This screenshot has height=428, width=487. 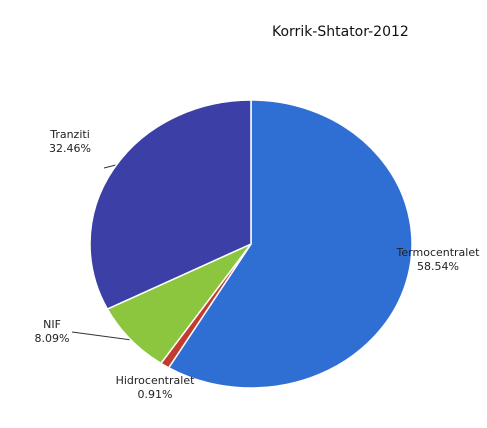 I want to click on slice-label: NIF 8.09%, so click(x=52, y=332).